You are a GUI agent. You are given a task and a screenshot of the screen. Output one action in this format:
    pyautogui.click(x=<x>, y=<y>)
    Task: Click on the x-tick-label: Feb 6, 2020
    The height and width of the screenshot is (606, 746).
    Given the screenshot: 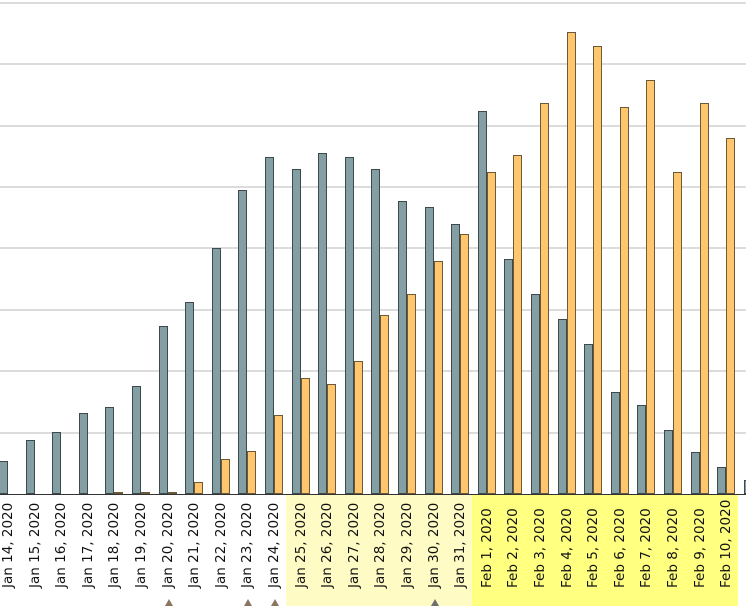 What is the action you would take?
    pyautogui.click(x=619, y=548)
    